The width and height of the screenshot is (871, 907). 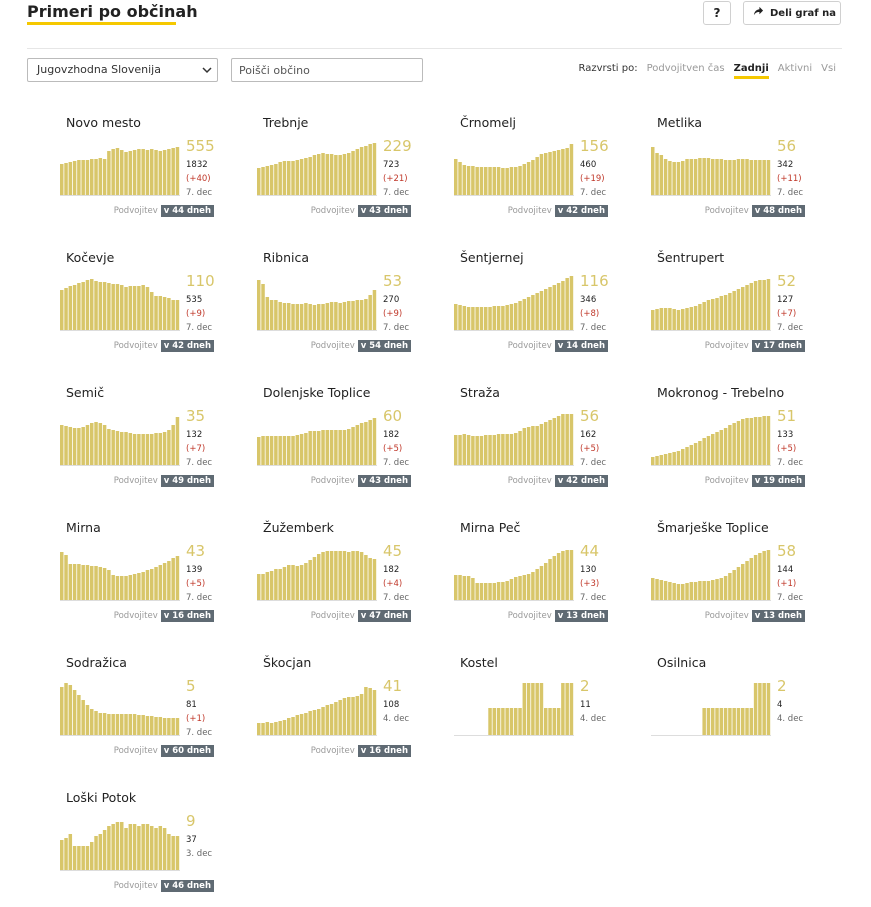 I want to click on municipality-card: Loški Potok 9 37 3. dec Podvojitev v 46 dneh, so click(x=140, y=848).